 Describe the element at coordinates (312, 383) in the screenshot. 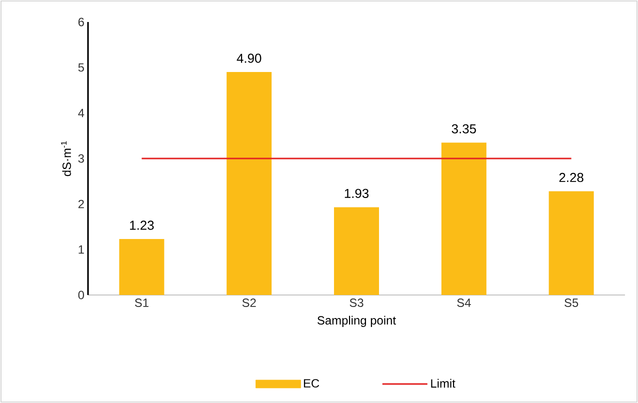

I see `legend-label: EC` at that location.